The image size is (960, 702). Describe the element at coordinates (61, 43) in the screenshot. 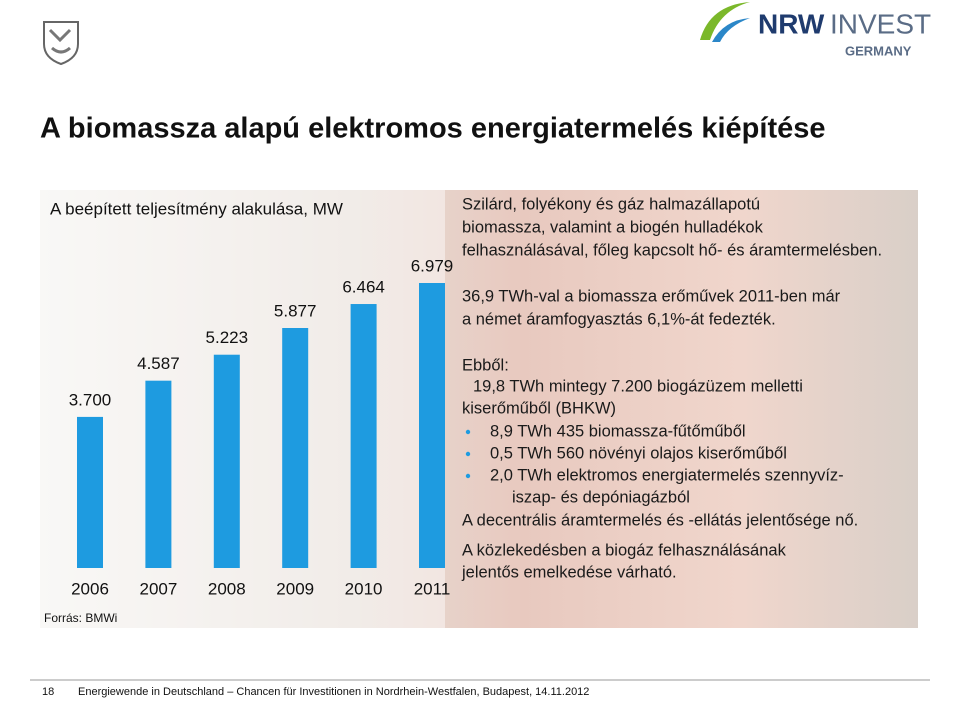

I see `coat-of-arms` at that location.